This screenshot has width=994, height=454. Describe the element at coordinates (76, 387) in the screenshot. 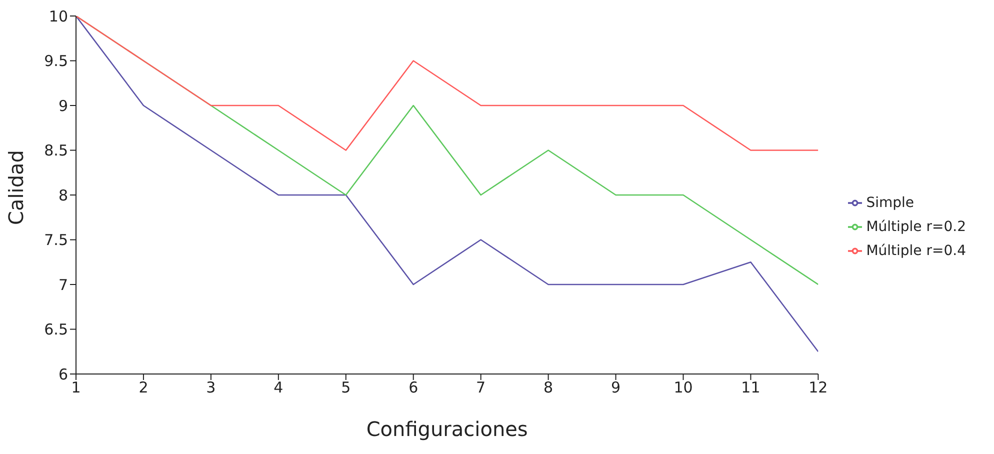

I see `x-tick-label: 1` at that location.